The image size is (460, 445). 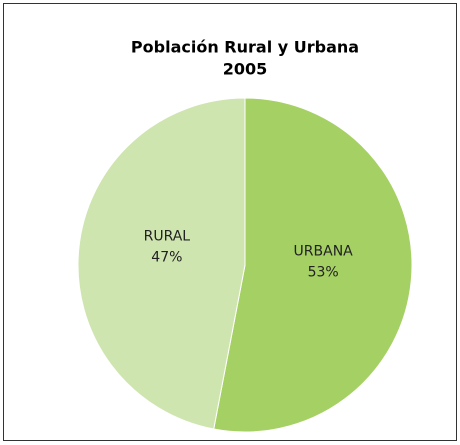 I want to click on slice-label: URBANA, so click(x=324, y=251).